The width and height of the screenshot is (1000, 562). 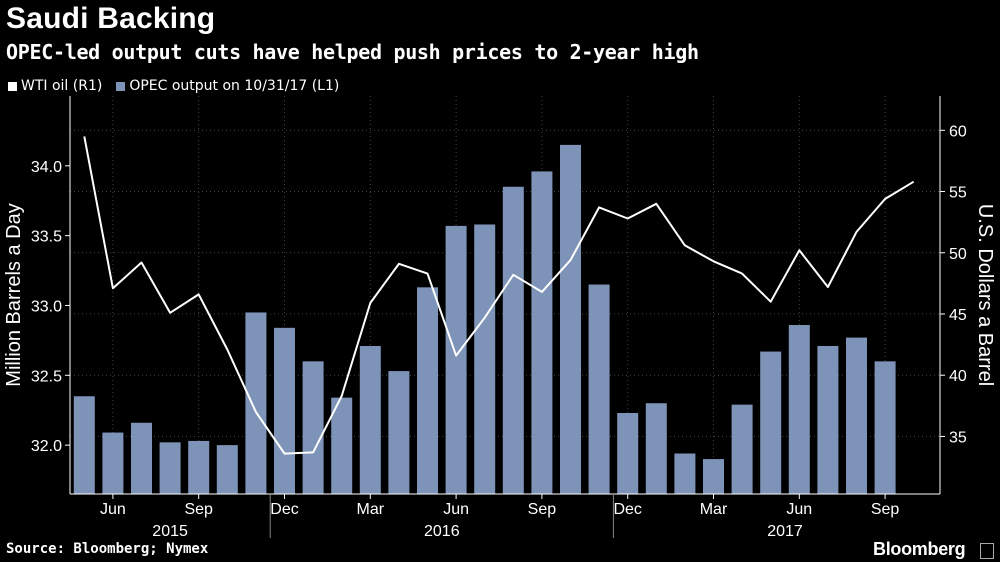 I want to click on legend-swatch-wti, so click(x=12, y=86).